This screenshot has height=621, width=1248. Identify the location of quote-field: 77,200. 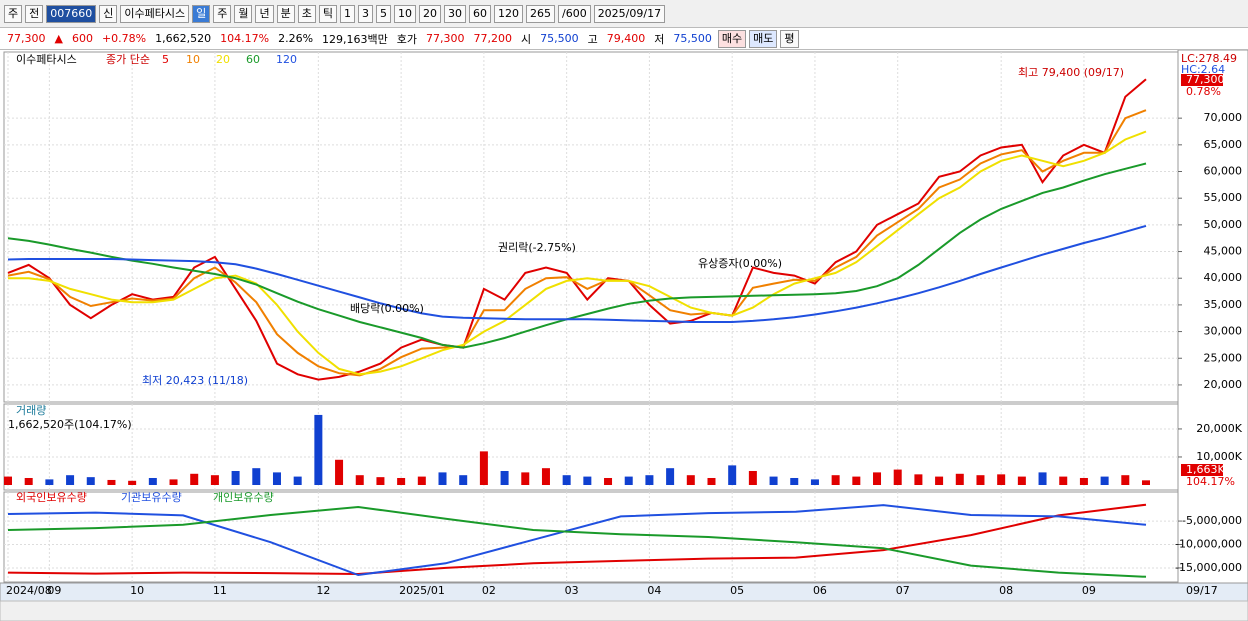
(493, 38).